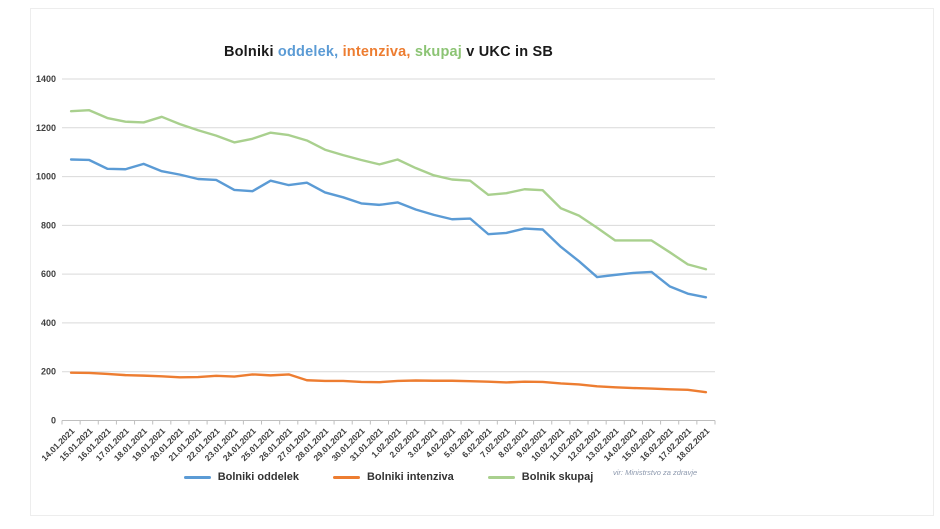 This screenshot has height=529, width=940. I want to click on source-note: vir: Ministrstvo za zdravje, so click(655, 472).